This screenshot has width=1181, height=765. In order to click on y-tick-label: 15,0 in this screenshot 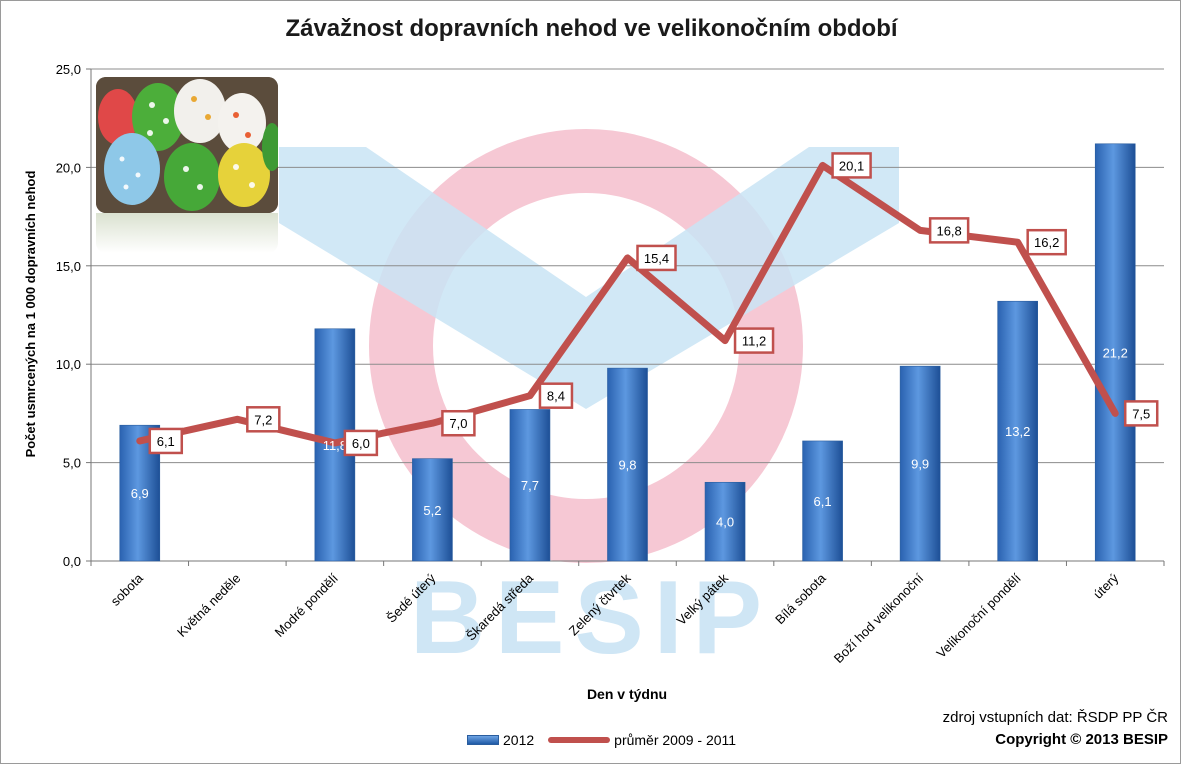, I will do `click(68, 266)`.